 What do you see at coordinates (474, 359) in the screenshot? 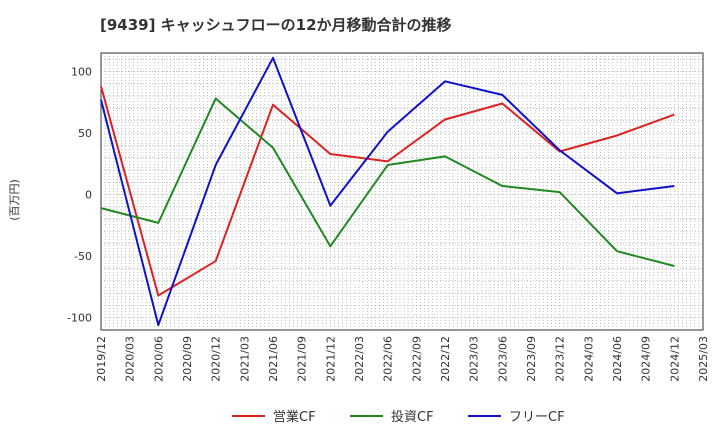
I see `x-tick-label: 2023/03` at bounding box center [474, 359].